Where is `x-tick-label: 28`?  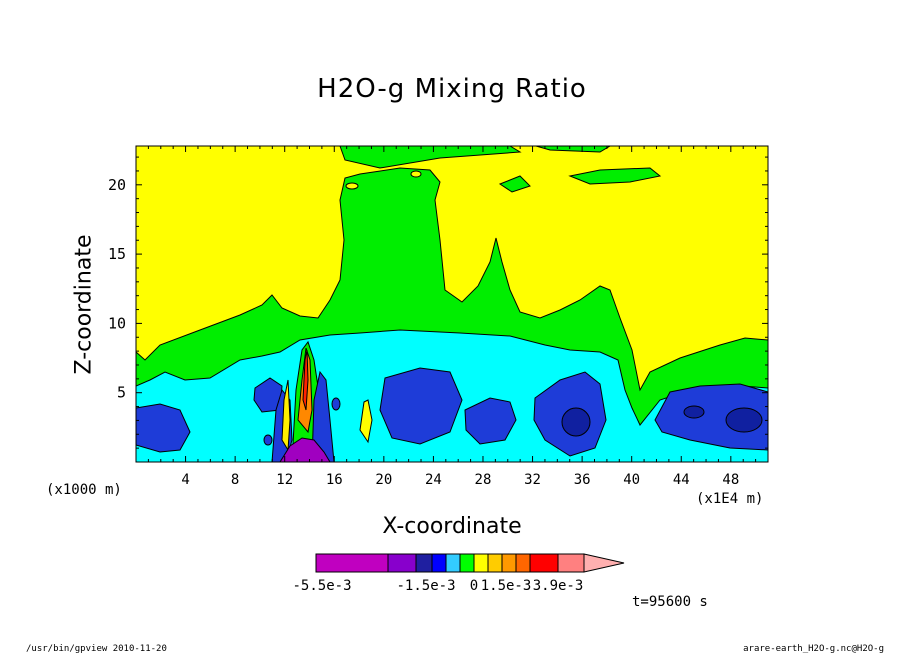 x-tick-label: 28 is located at coordinates (483, 480).